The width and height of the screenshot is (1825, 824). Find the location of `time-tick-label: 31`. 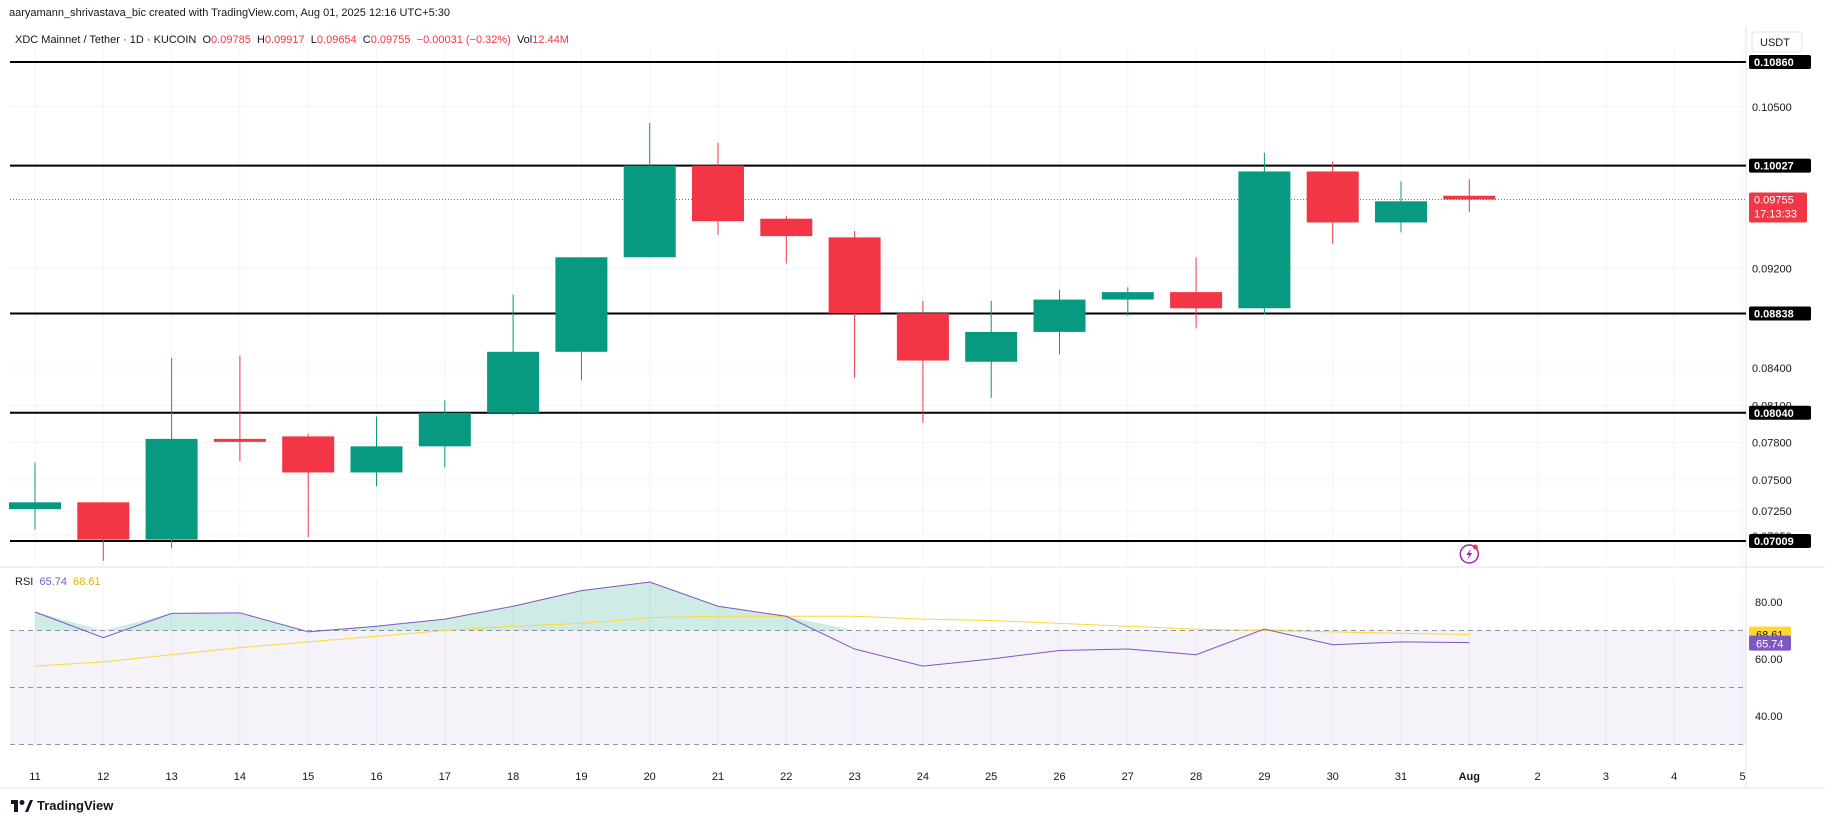

time-tick-label: 31 is located at coordinates (1401, 777).